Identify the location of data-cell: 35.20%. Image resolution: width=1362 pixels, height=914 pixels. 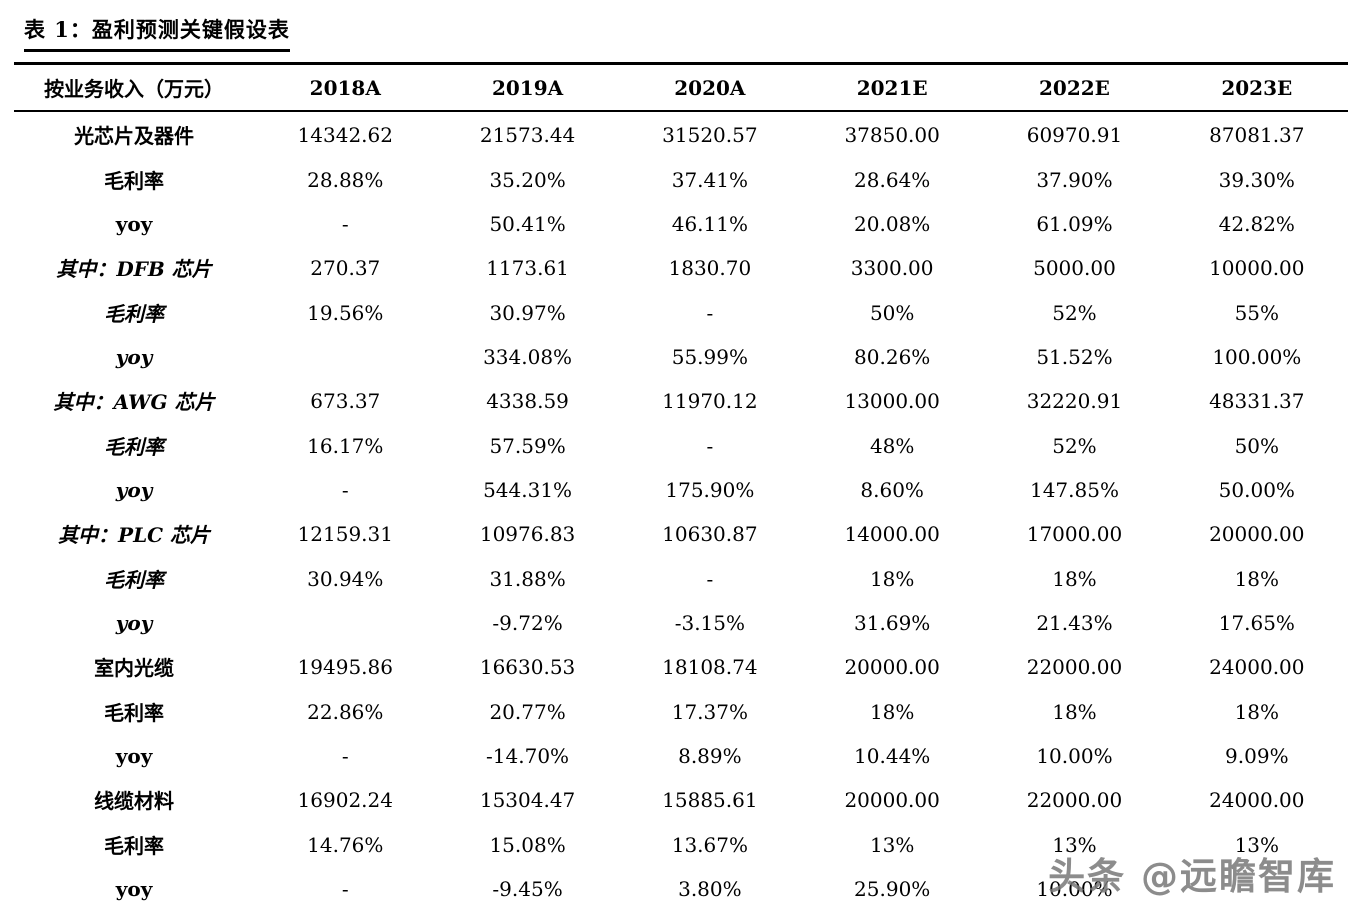
(527, 179).